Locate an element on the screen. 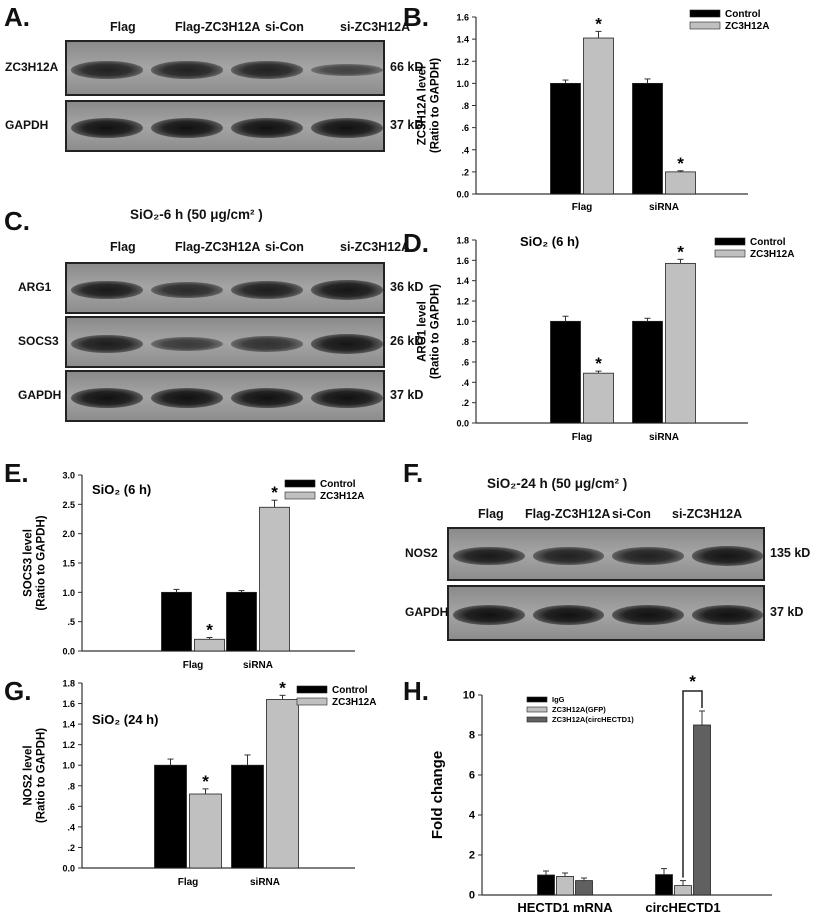 The height and width of the screenshot is (916, 814). lane-header-c: si-ZC3H12A is located at coordinates (375, 247).